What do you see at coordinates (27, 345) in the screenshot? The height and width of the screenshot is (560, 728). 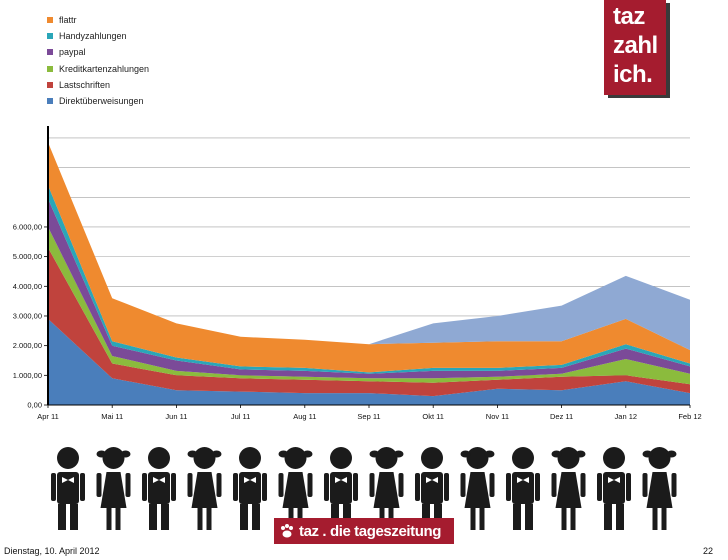 I see `y-tick-label: 2.000,00` at bounding box center [27, 345].